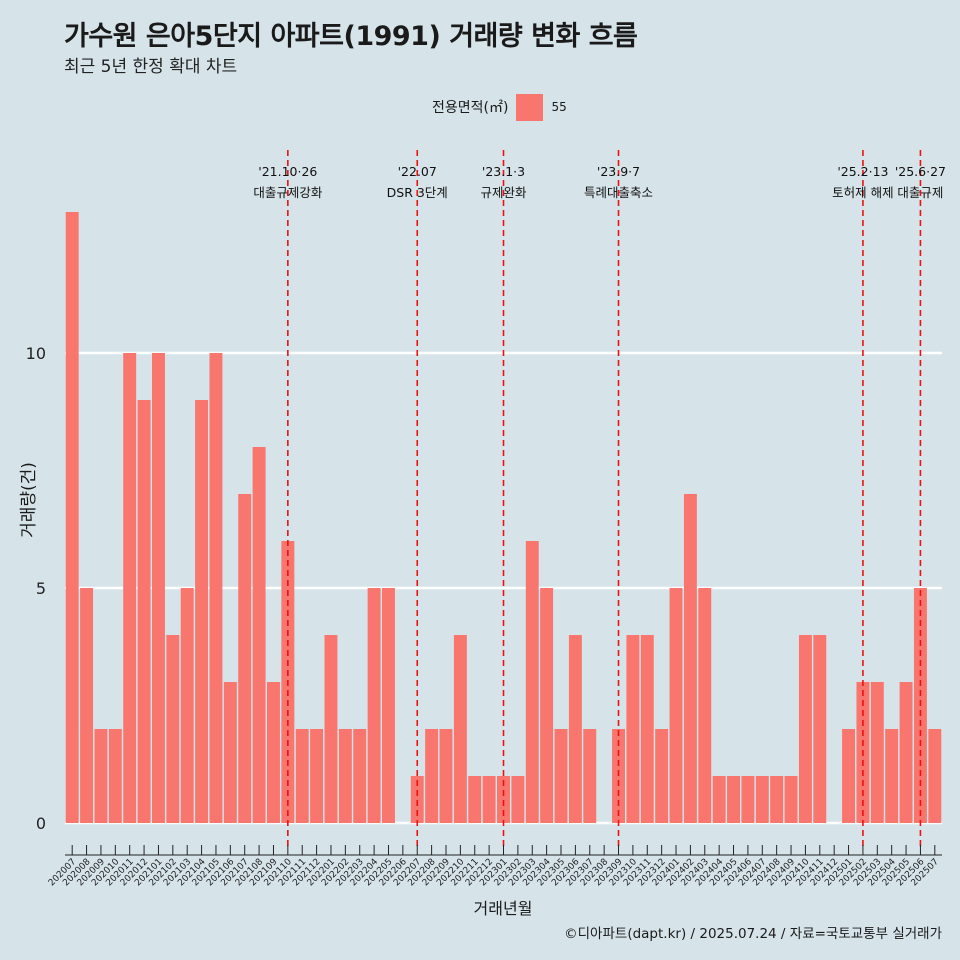 Image resolution: width=960 pixels, height=960 pixels. Describe the element at coordinates (351, 36) in the screenshot. I see `chart-title: 가수원 은아5단지 아파트(1991) 거래량 변화 흐름` at that location.